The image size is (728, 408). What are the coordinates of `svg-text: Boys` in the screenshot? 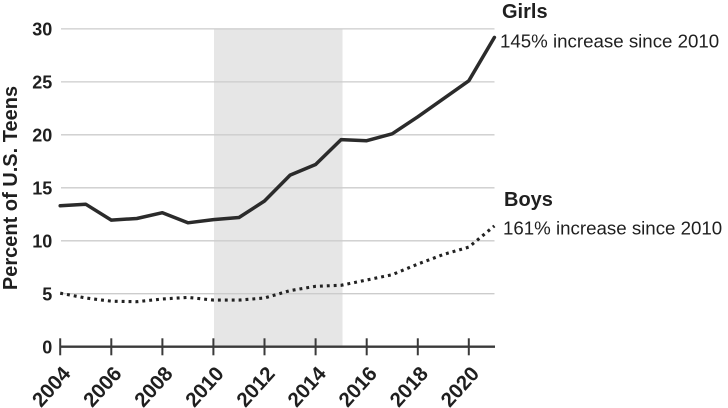 It's located at (528, 200).